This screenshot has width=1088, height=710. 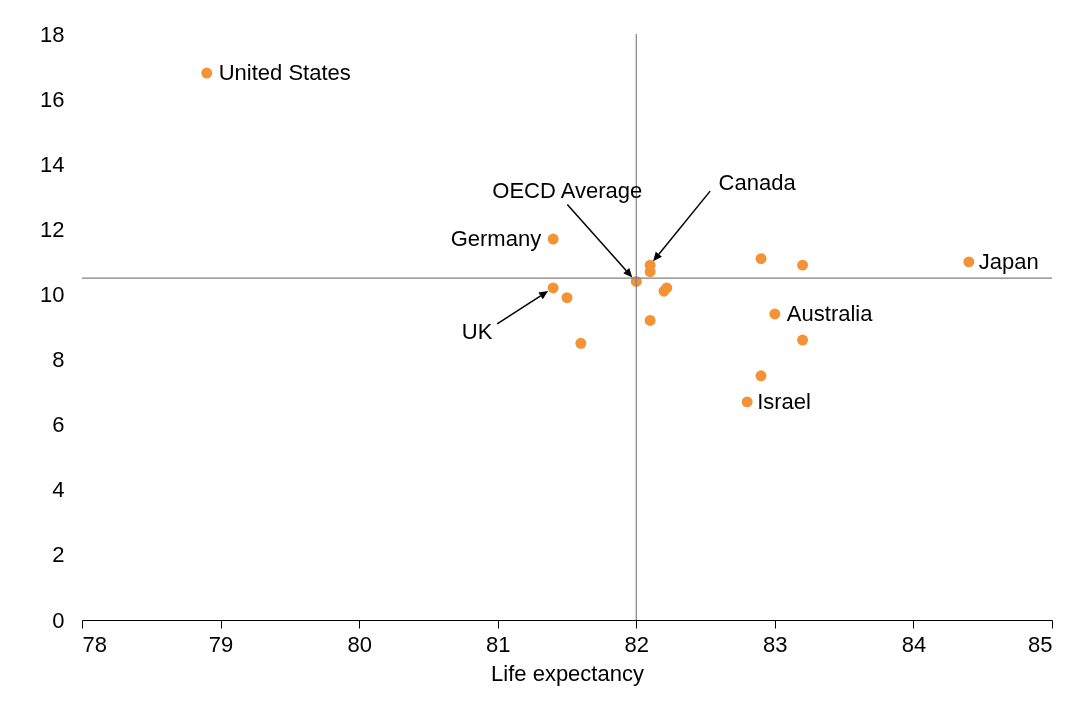 I want to click on x-tick-label: 78, so click(x=94, y=644).